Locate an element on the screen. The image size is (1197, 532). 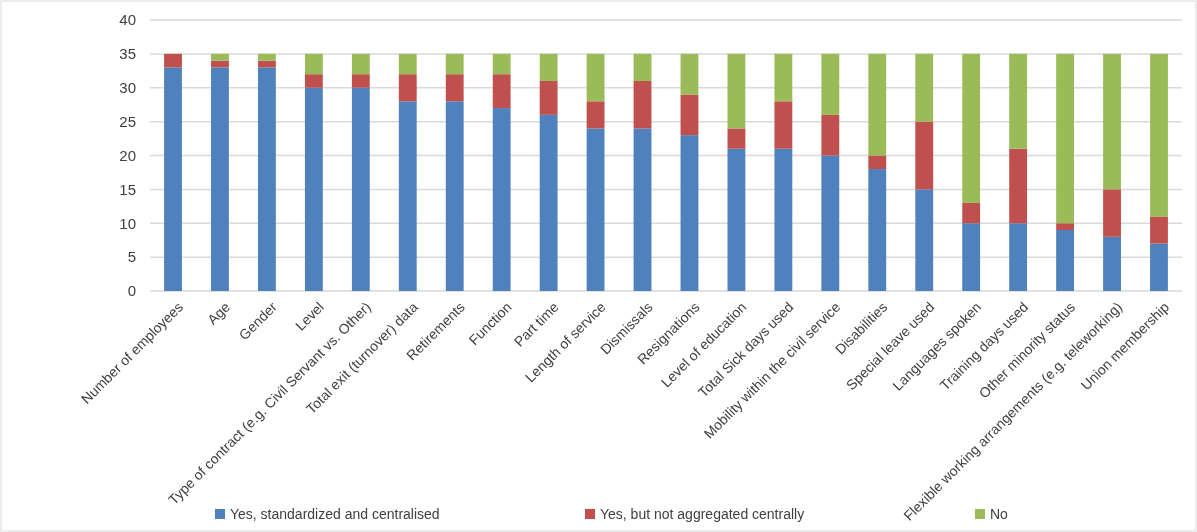
y-tick-label: 20 is located at coordinates (127, 155).